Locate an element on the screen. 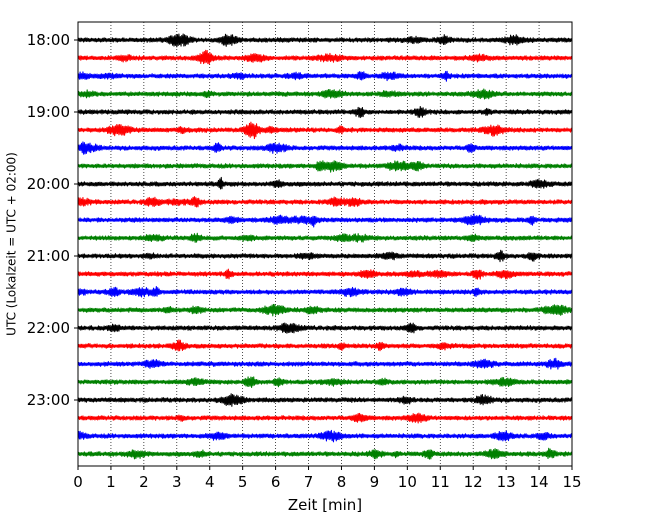 The image size is (650, 520). y-axis-label: UTC (Lokalzeit = UTC + 02:00) is located at coordinates (12, 244).